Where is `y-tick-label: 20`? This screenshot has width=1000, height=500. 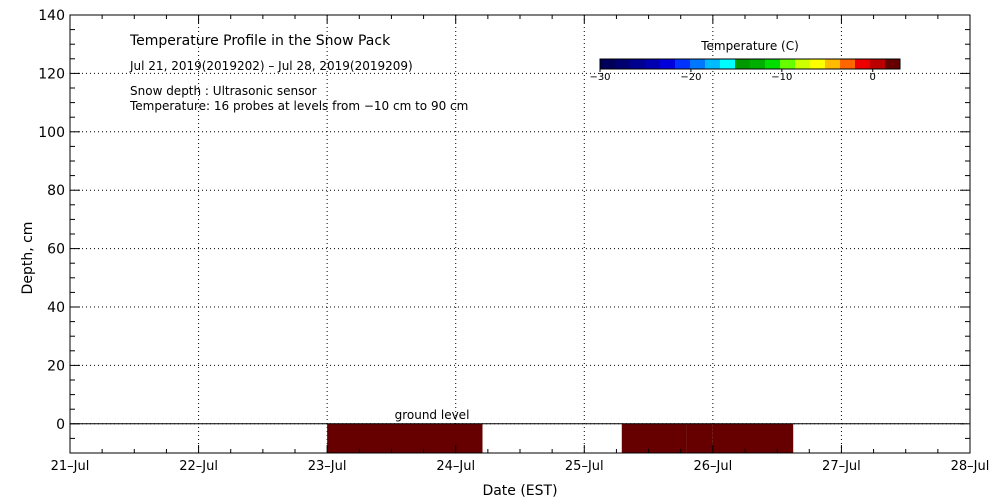
y-tick-label: 20 is located at coordinates (56, 366).